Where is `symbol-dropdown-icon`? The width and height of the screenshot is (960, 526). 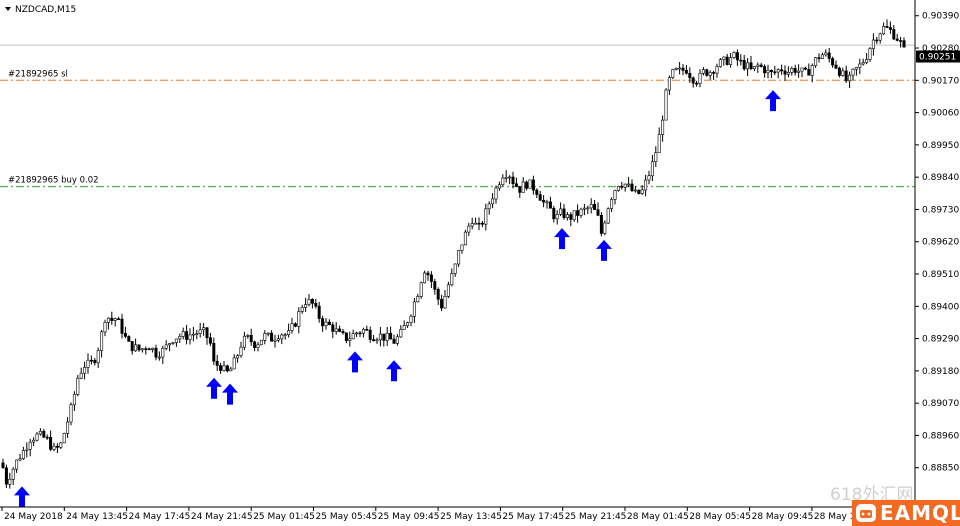
symbol-dropdown-icon is located at coordinates (8, 9).